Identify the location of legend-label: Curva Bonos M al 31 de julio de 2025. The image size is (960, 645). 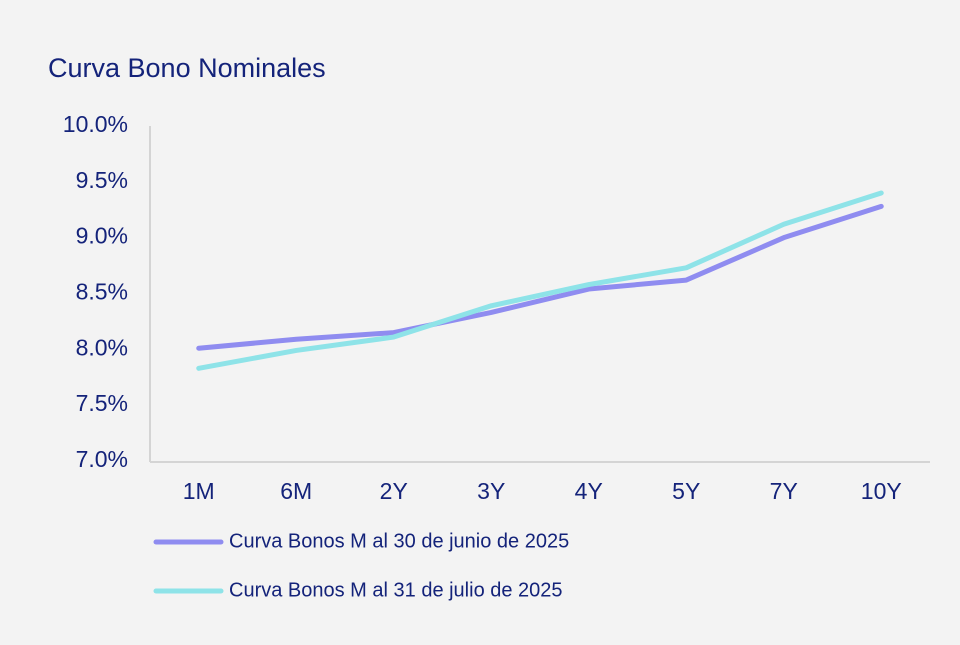
(396, 590).